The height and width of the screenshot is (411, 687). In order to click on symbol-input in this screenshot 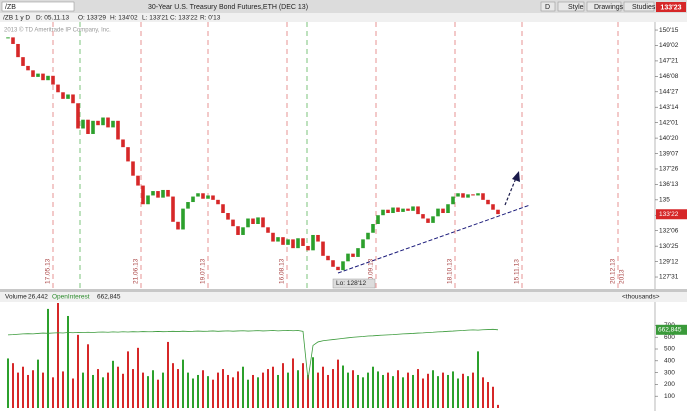, I will do `click(38, 6)`.